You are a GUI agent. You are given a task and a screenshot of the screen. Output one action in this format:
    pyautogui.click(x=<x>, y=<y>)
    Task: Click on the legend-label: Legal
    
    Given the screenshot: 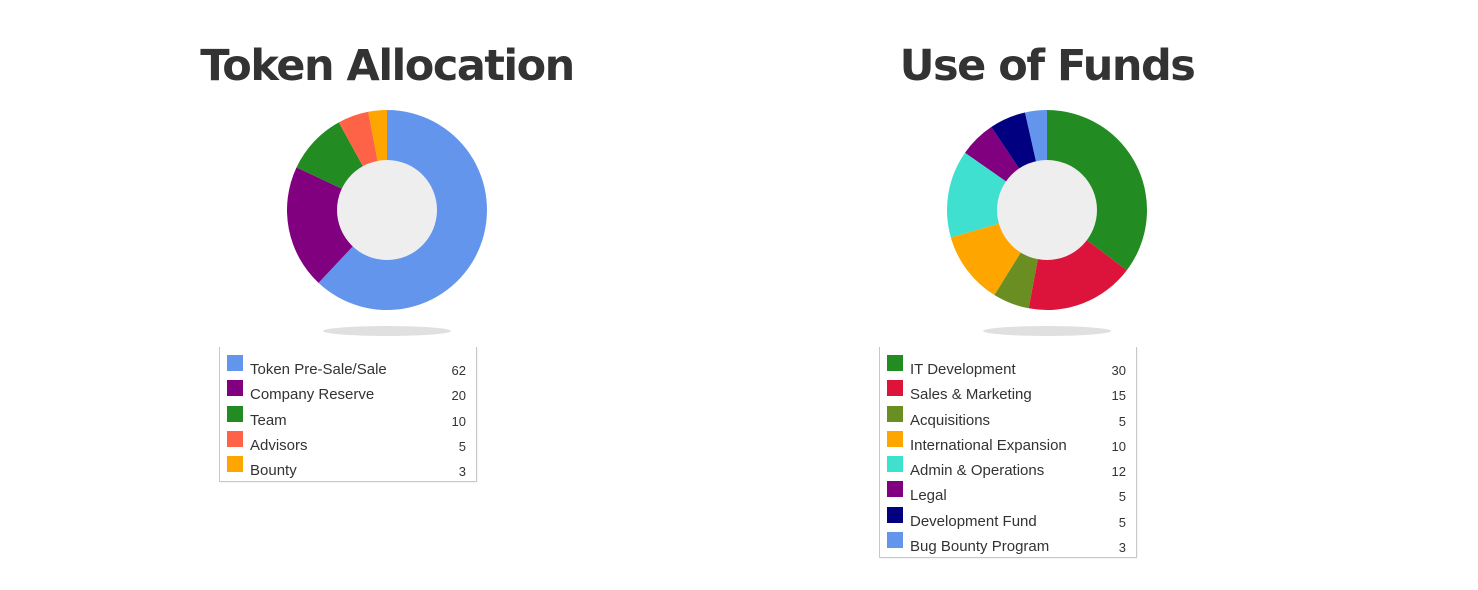 What is the action you would take?
    pyautogui.click(x=928, y=496)
    